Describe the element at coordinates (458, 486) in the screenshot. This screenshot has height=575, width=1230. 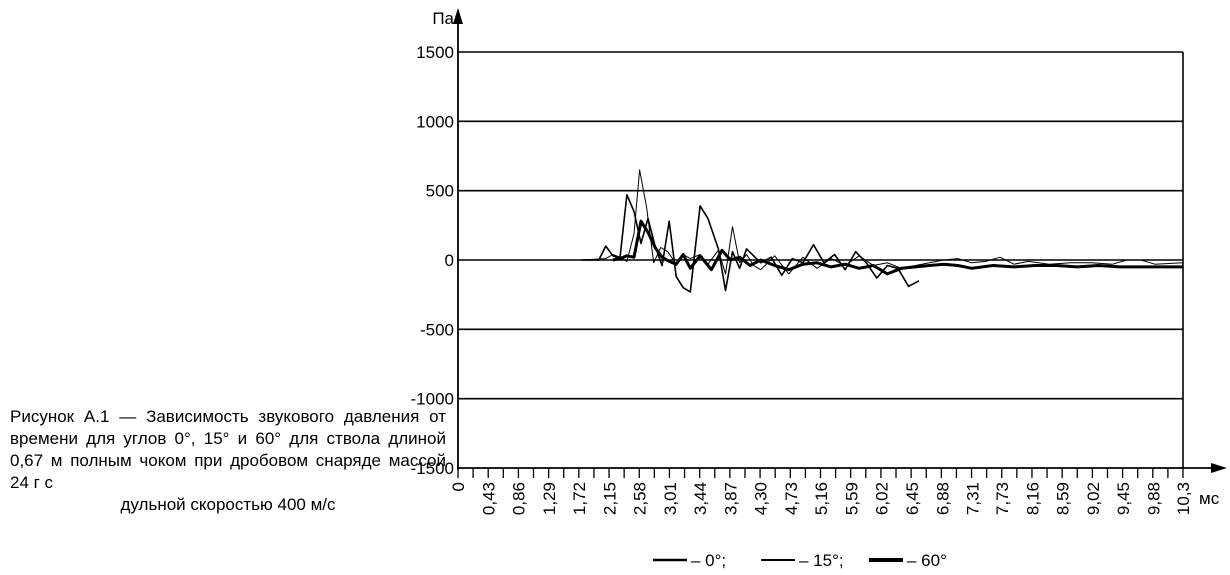
I see `x-tick-label: 0` at that location.